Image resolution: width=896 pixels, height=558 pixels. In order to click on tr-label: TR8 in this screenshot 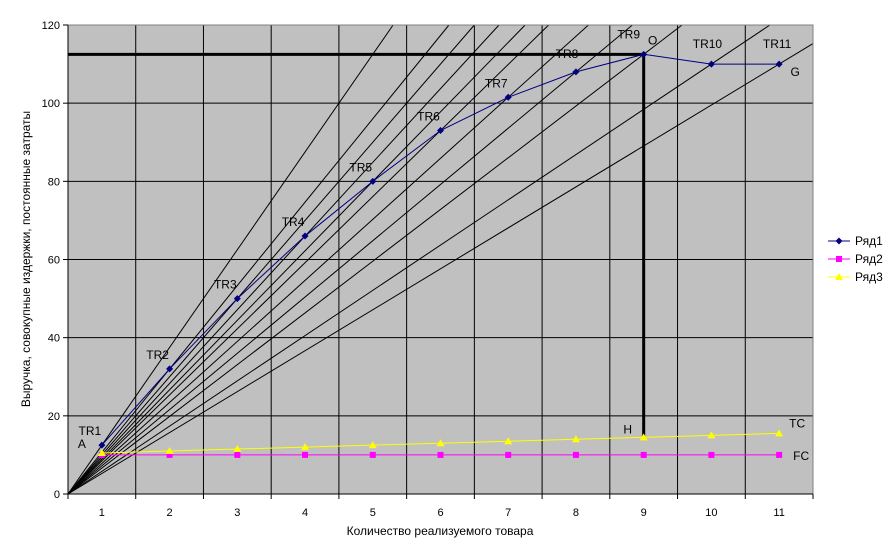, I will do `click(567, 54)`.